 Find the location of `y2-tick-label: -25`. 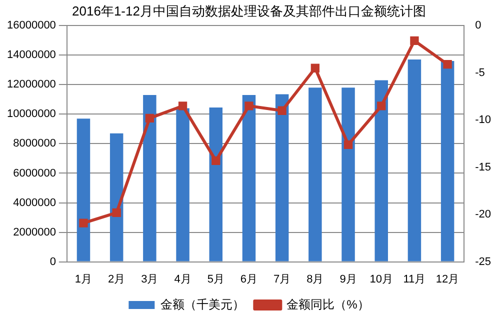

y2-tick-label: -25 is located at coordinates (483, 262).